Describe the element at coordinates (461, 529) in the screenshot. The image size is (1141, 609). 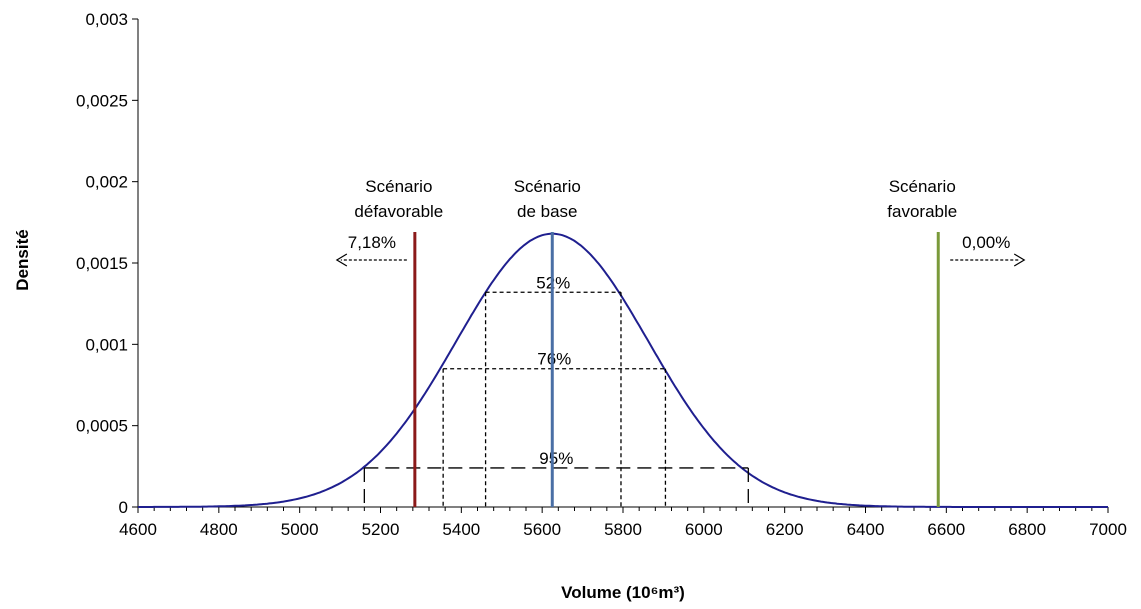
I see `x-tick-label: 5400` at that location.